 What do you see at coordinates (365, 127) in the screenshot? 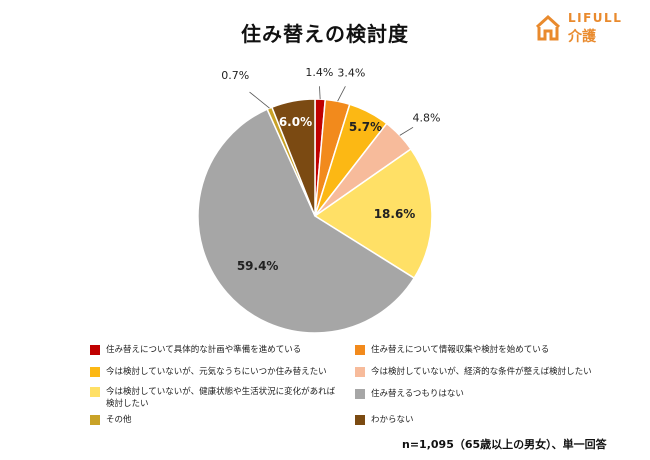
I see `data-label: 5.7%` at bounding box center [365, 127].